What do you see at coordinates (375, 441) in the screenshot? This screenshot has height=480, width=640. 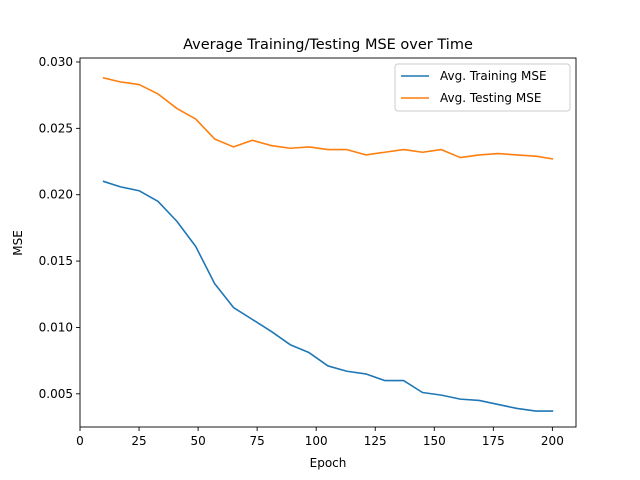 I see `x-tick-label: 125` at bounding box center [375, 441].